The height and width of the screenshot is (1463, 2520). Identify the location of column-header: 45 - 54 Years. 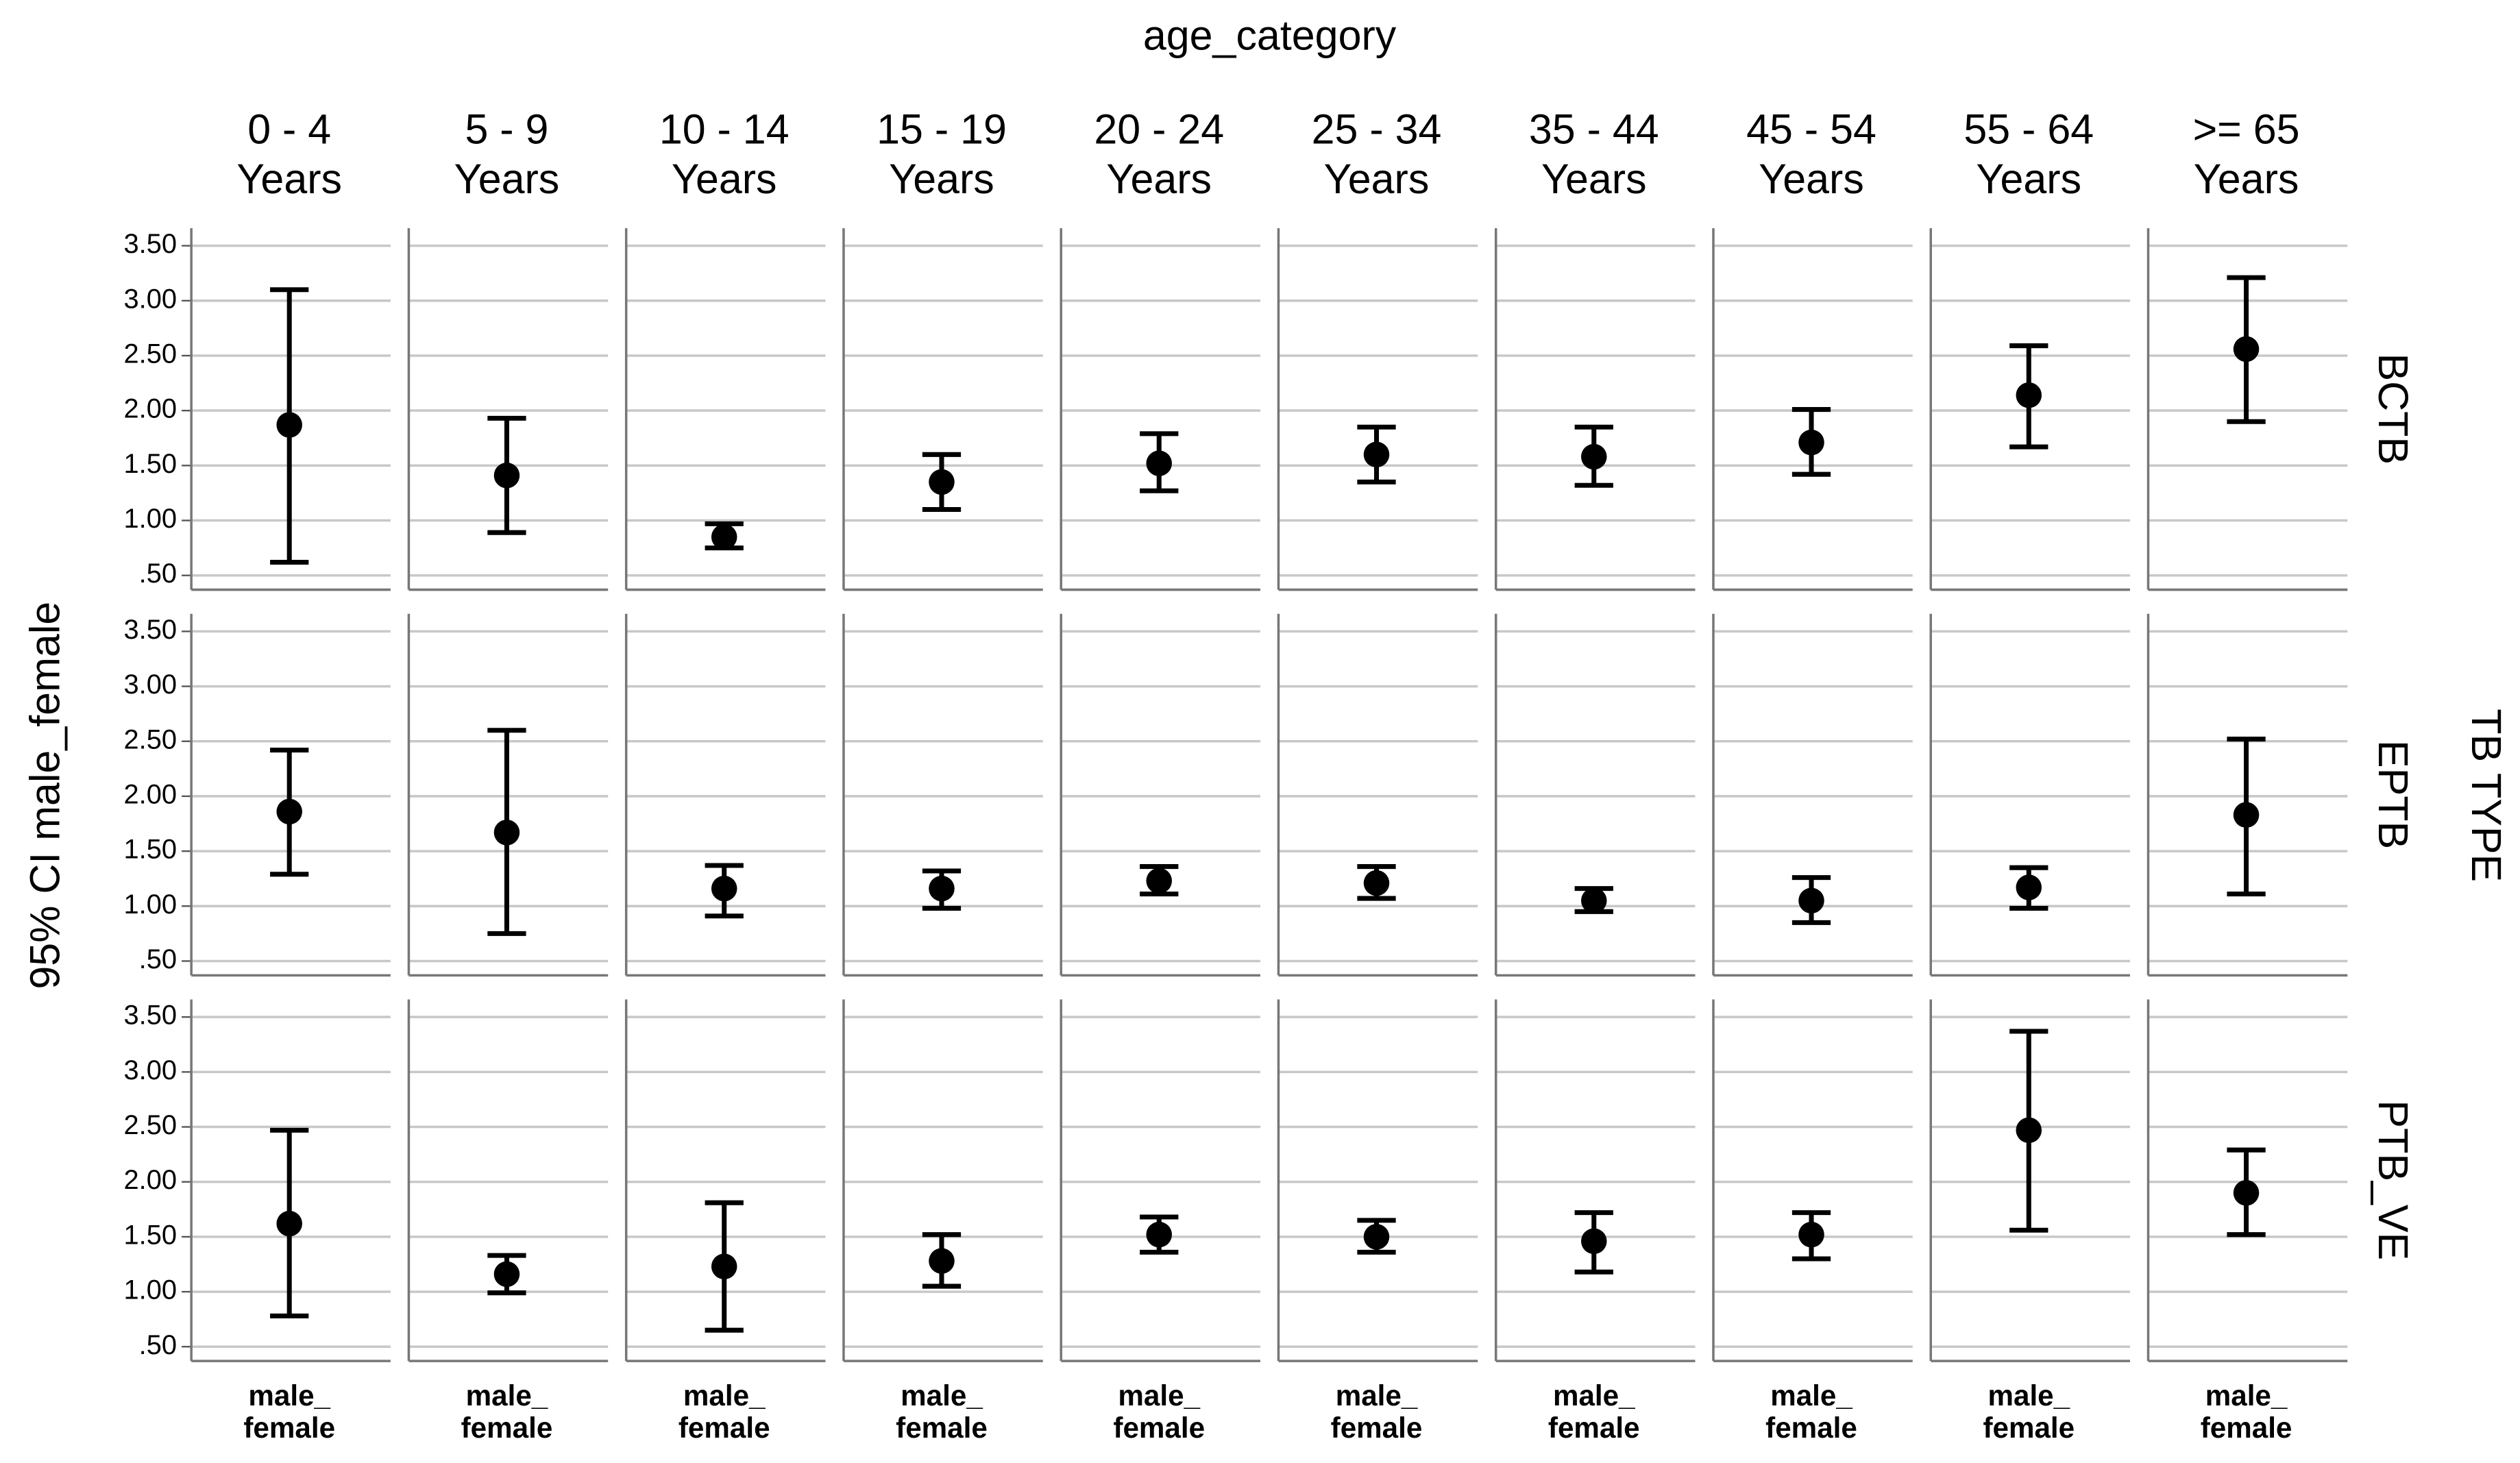
(1811, 154).